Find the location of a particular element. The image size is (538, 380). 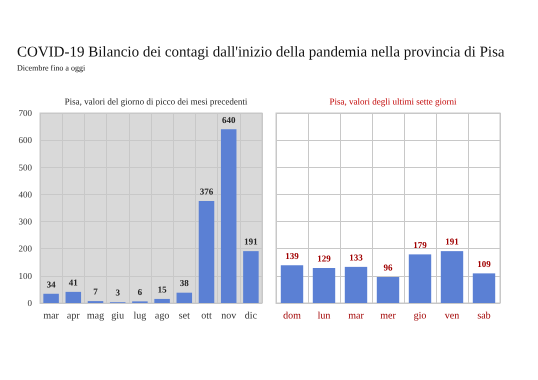

data-label: 38 is located at coordinates (185, 283).